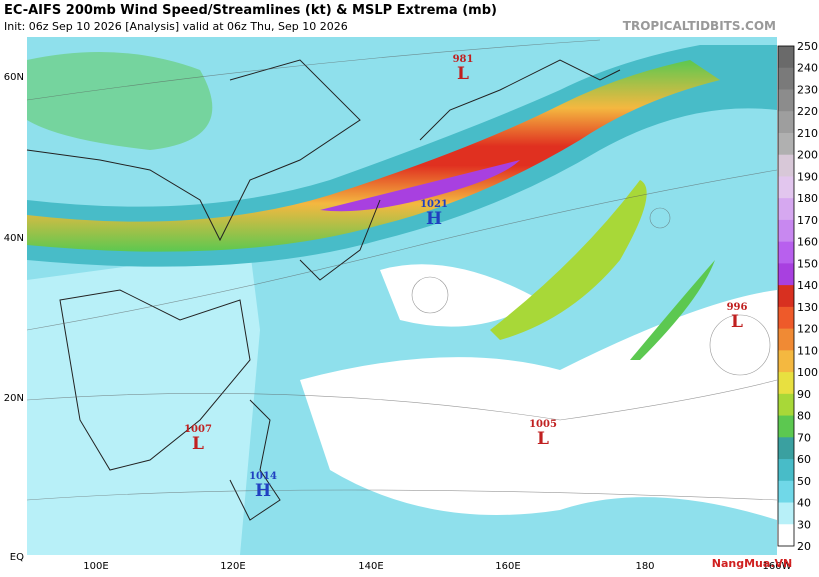 This screenshot has height=577, width=819. I want to click on colorbar-label: 220, so click(807, 111).